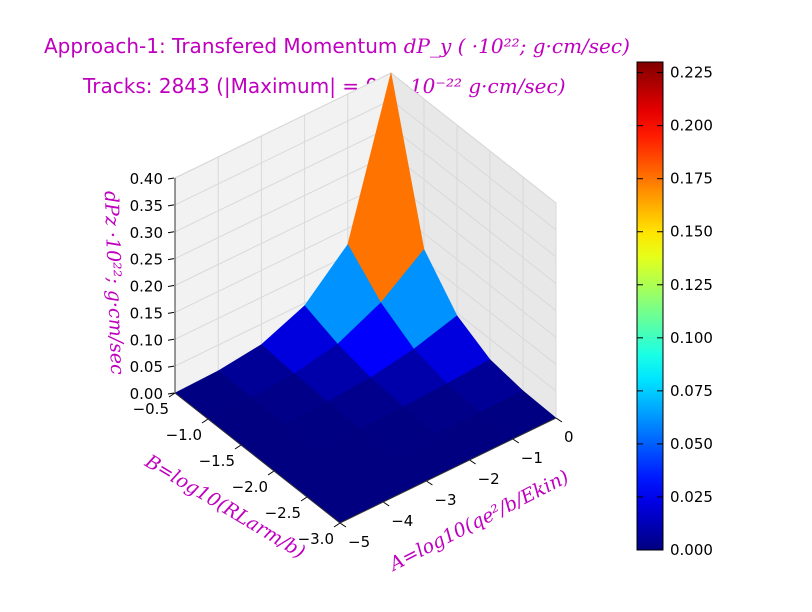 Image resolution: width=812 pixels, height=612 pixels. I want to click on b-axis-tick-label: −3.0, so click(316, 539).